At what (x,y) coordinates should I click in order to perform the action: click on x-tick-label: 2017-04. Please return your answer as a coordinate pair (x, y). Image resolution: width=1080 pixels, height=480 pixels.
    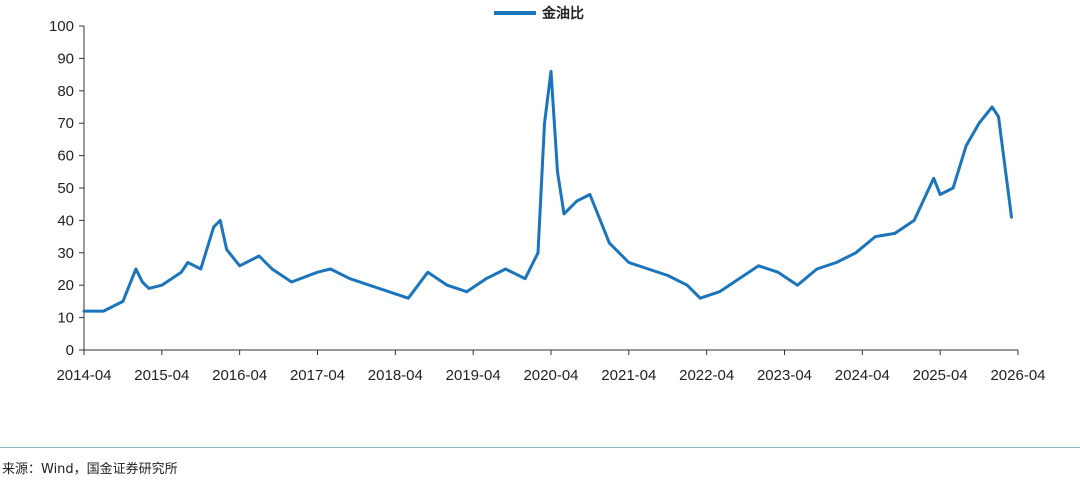
    Looking at the image, I should click on (317, 375).